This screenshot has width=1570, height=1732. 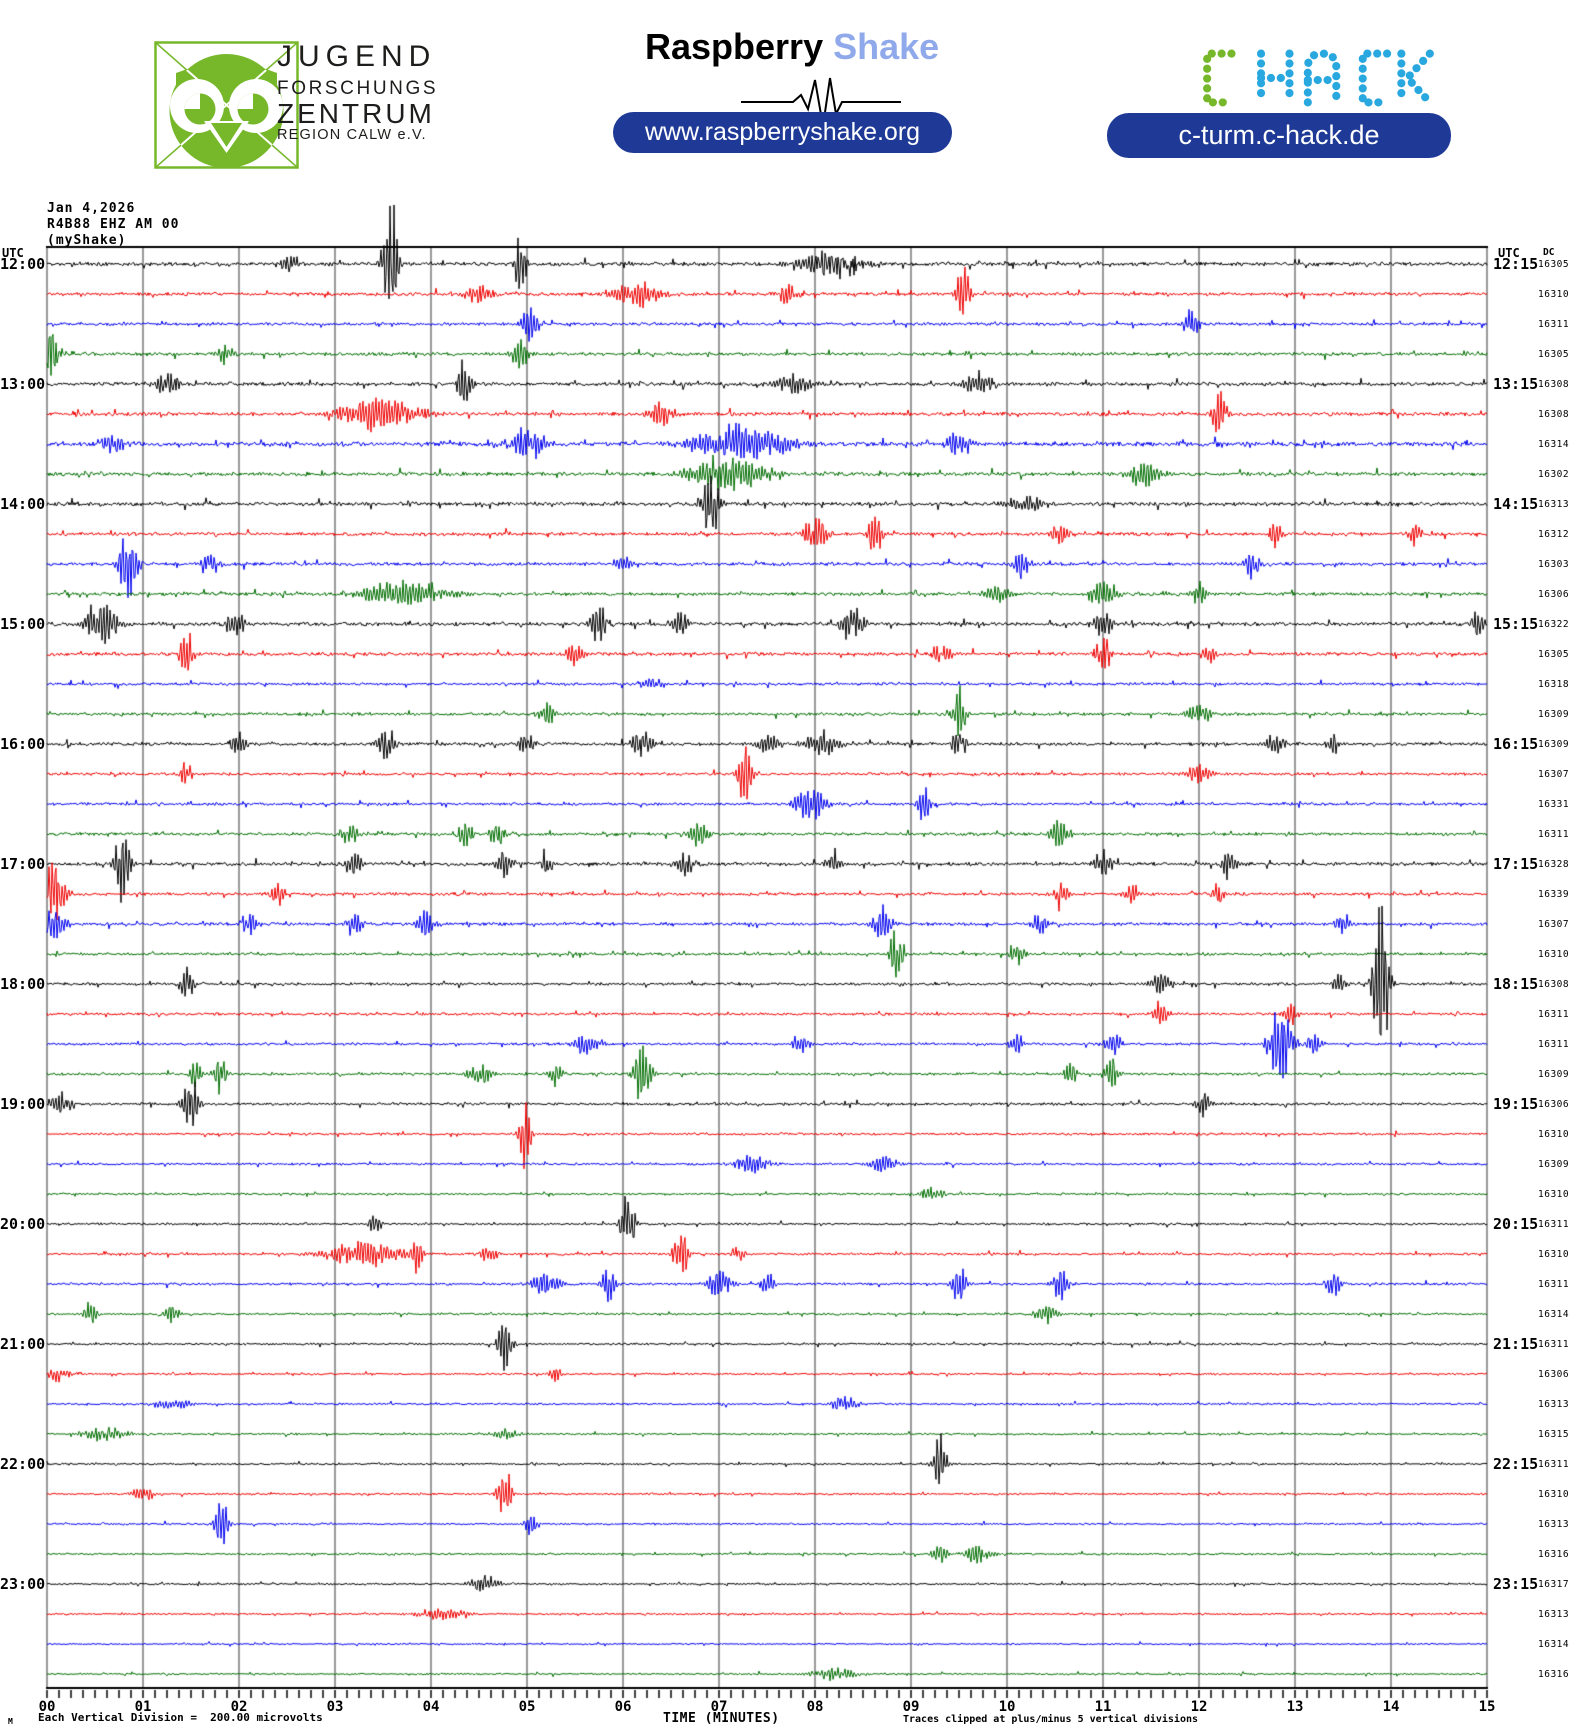 What do you see at coordinates (10, 1721) in the screenshot?
I see `footer-scale-mark: M` at bounding box center [10, 1721].